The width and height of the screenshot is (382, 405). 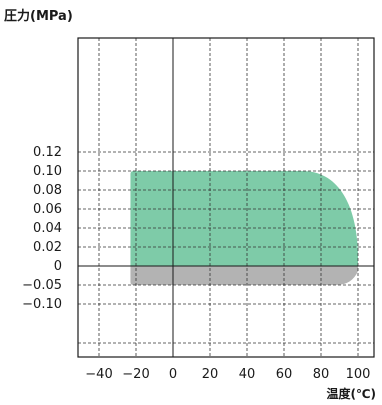 What do you see at coordinates (358, 374) in the screenshot?
I see `x-tick-label: 100` at bounding box center [358, 374].